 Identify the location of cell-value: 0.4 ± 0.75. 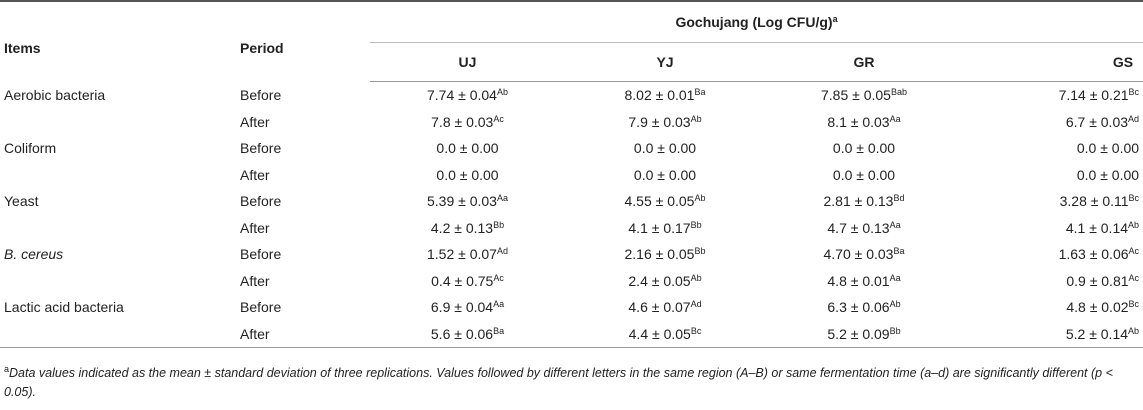
(462, 280).